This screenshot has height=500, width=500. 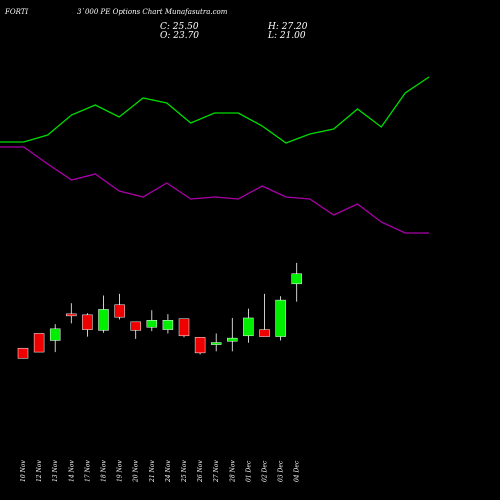 I want to click on x-tick-label: 26 Nov, so click(x=200, y=471).